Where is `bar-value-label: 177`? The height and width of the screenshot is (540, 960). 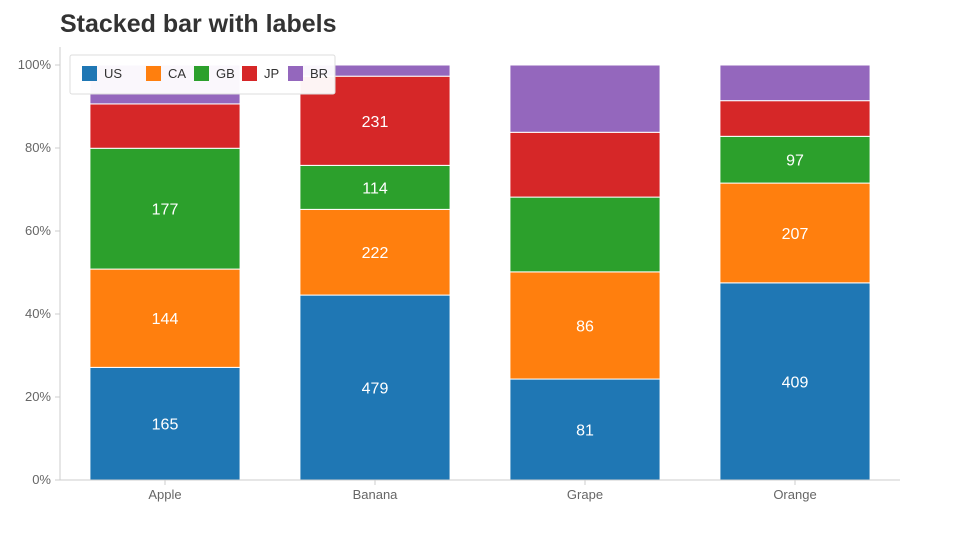 bar-value-label: 177 is located at coordinates (165, 210).